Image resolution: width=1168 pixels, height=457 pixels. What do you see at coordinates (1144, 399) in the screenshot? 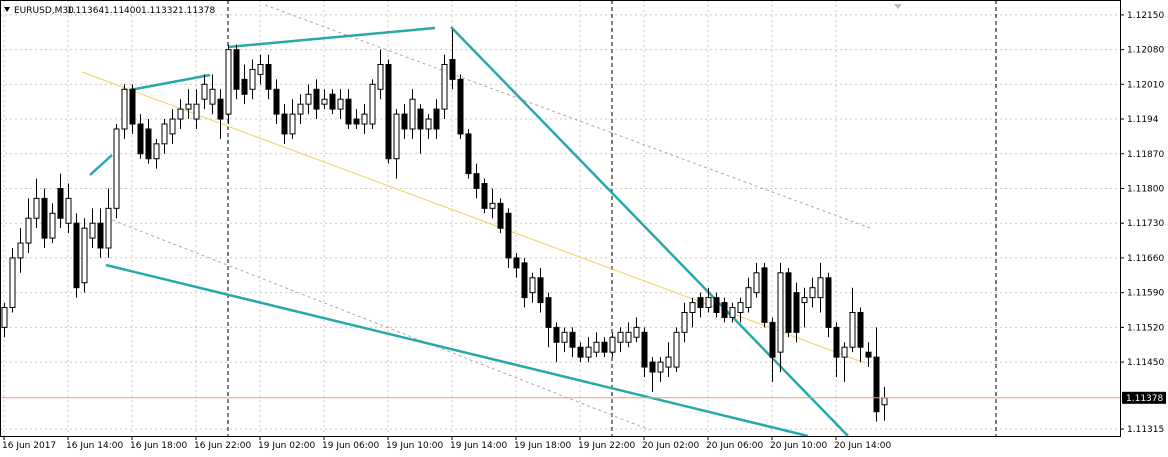
I see `price-label: 1.11378` at bounding box center [1144, 399].